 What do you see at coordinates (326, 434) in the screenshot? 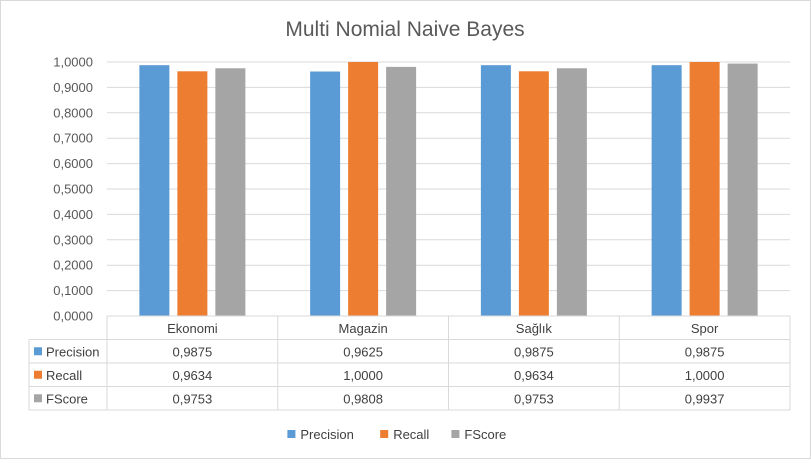
I see `legend-label-precision: Precision` at bounding box center [326, 434].